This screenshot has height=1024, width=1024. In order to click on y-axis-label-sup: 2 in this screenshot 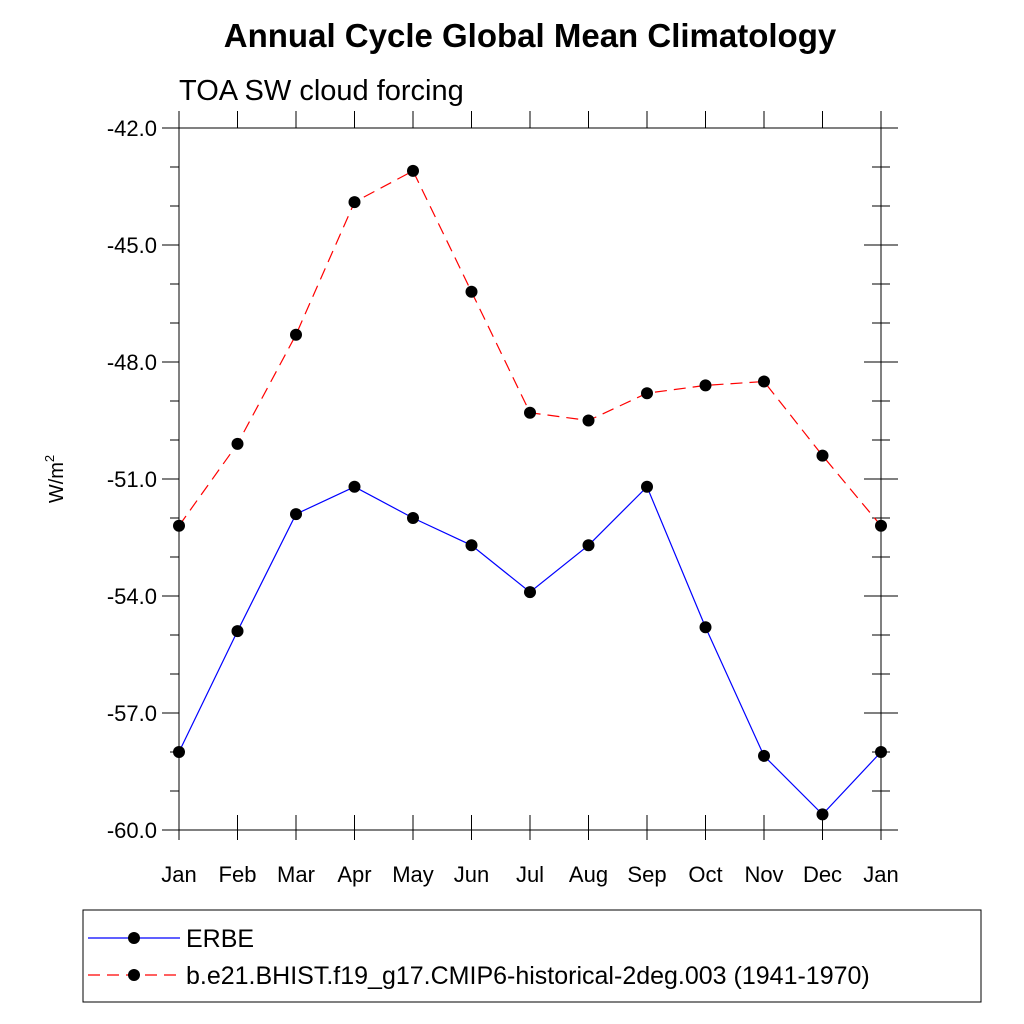, I will do `click(49, 458)`.